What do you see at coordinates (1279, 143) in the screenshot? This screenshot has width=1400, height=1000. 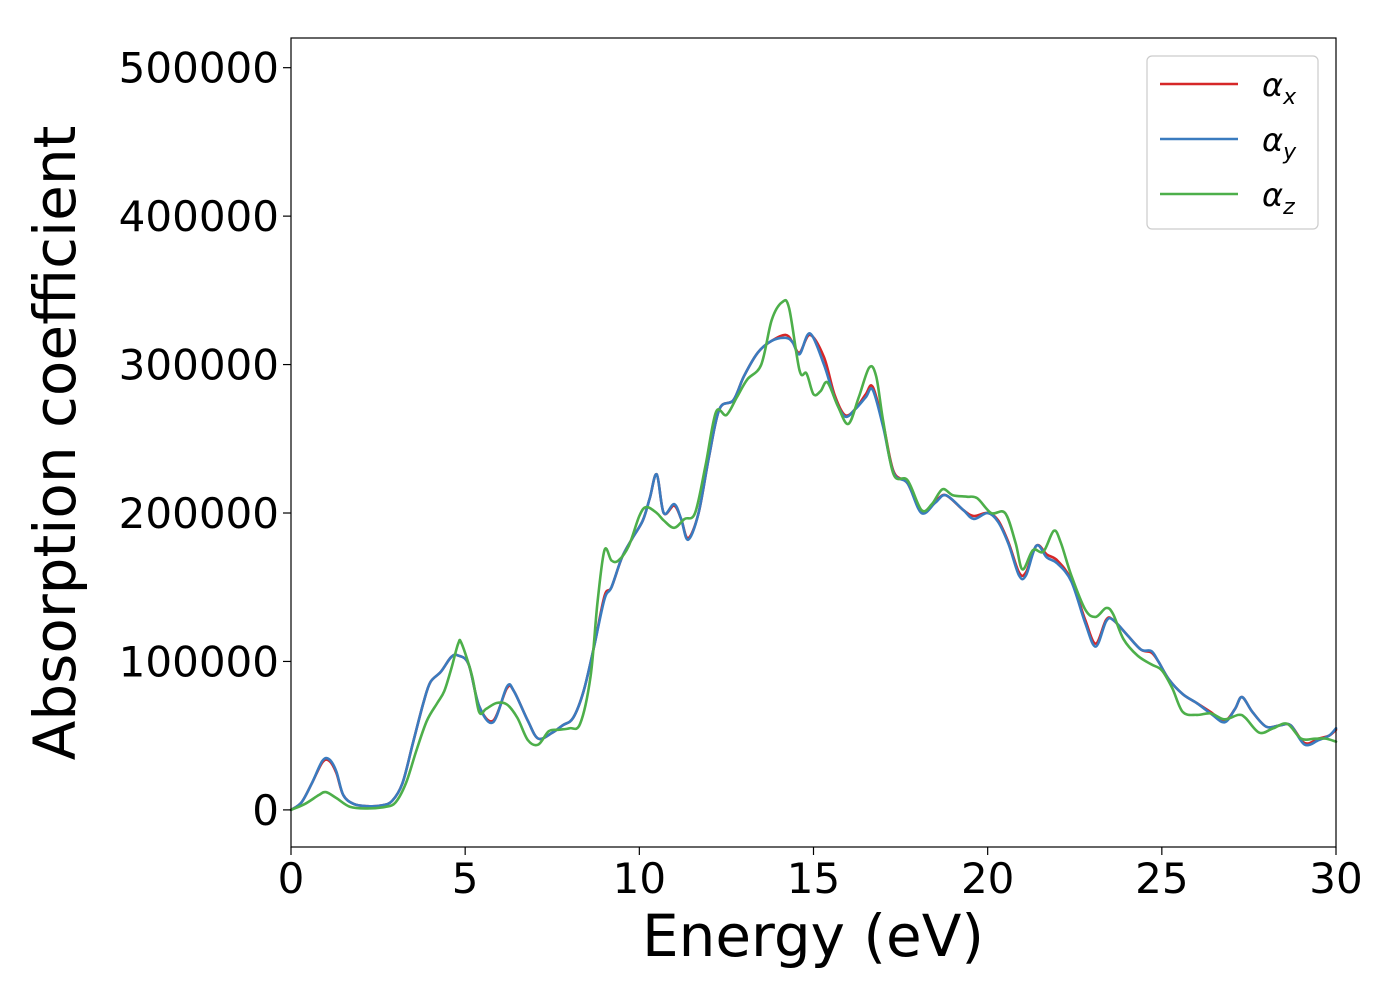 I see `legend-label-alpha-y: αy` at bounding box center [1279, 143].